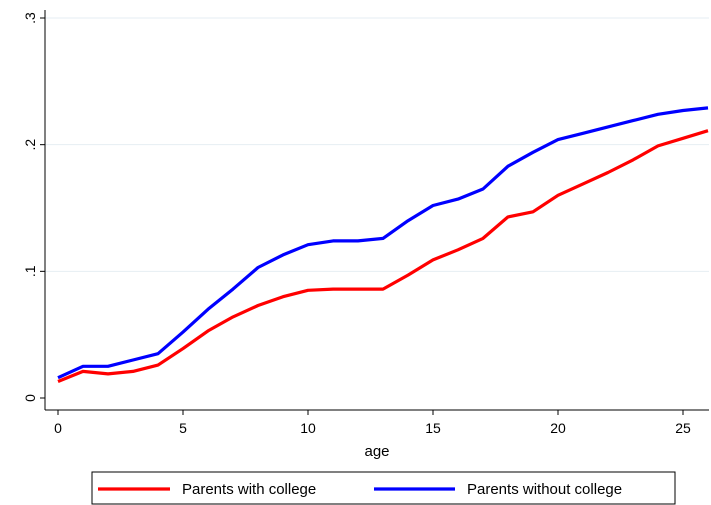  Describe the element at coordinates (544, 489) in the screenshot. I see `legend-label-2: Parents without college` at that location.